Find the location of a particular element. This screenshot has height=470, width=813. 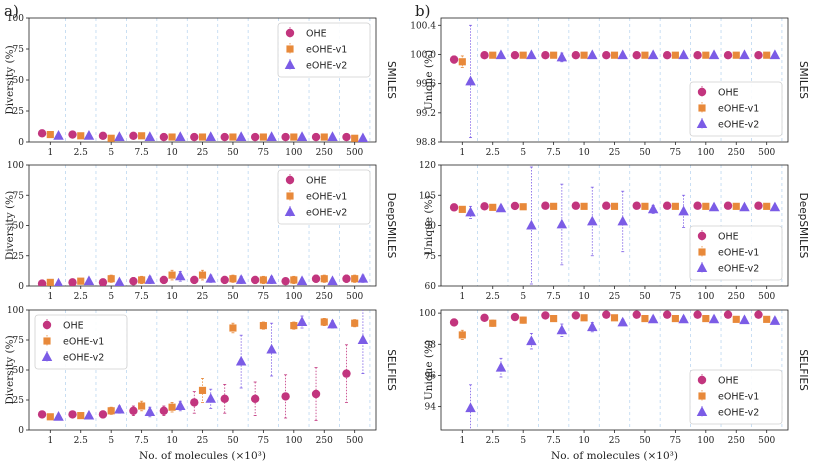

legend-label: eOHE-v2 is located at coordinates (738, 269).